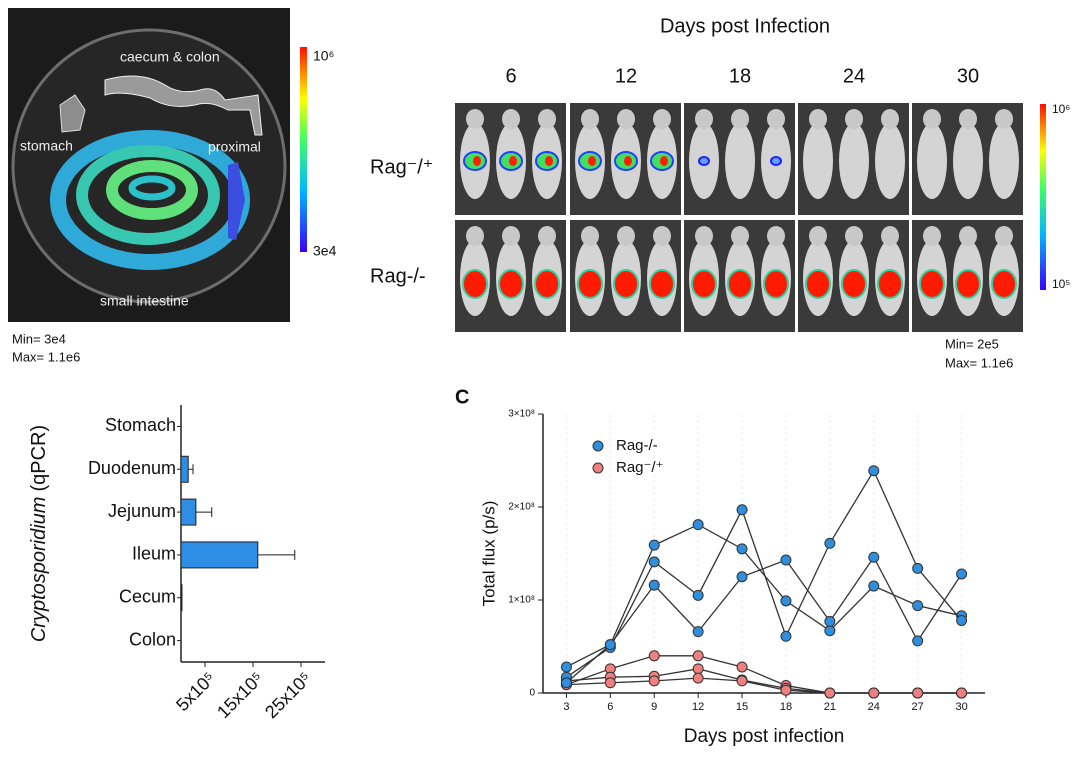 This screenshot has width=1080, height=758. Describe the element at coordinates (236, 201) in the screenshot. I see `proximal-tissue` at that location.